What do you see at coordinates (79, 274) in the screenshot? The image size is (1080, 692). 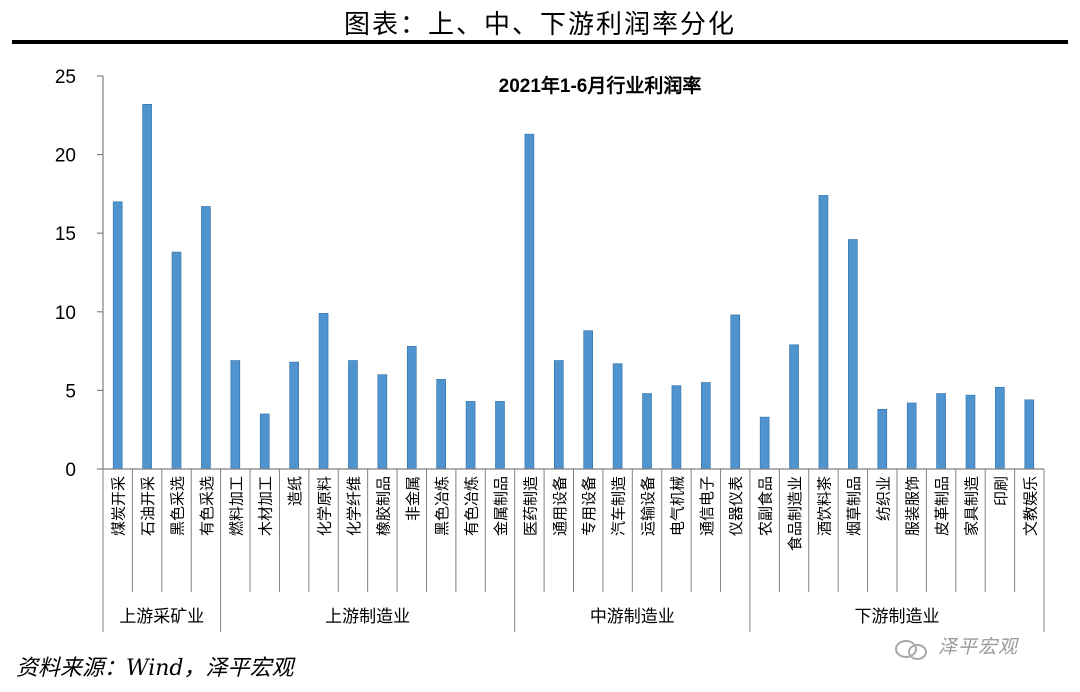 I see `y-axis: 0 5 10 15 20 25` at bounding box center [79, 274].